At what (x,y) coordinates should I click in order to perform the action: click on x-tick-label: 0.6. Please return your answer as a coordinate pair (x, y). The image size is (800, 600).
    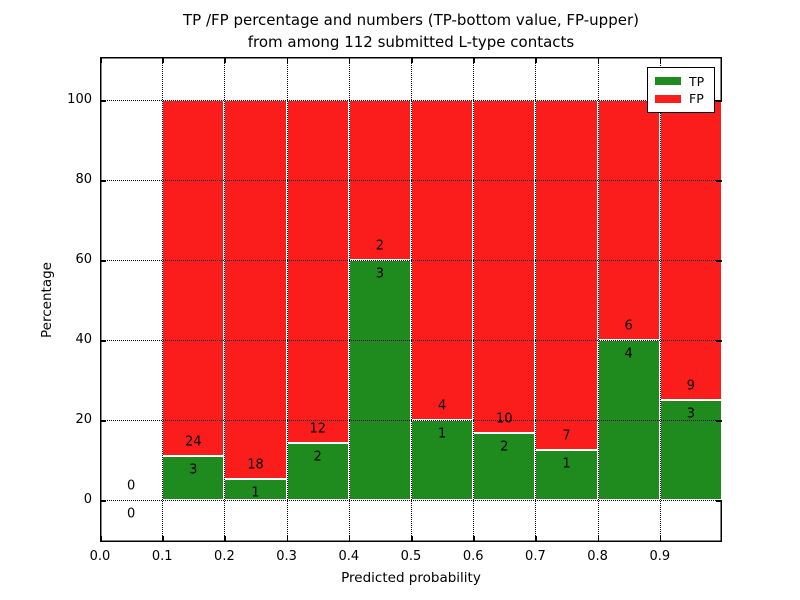
    Looking at the image, I should click on (473, 556).